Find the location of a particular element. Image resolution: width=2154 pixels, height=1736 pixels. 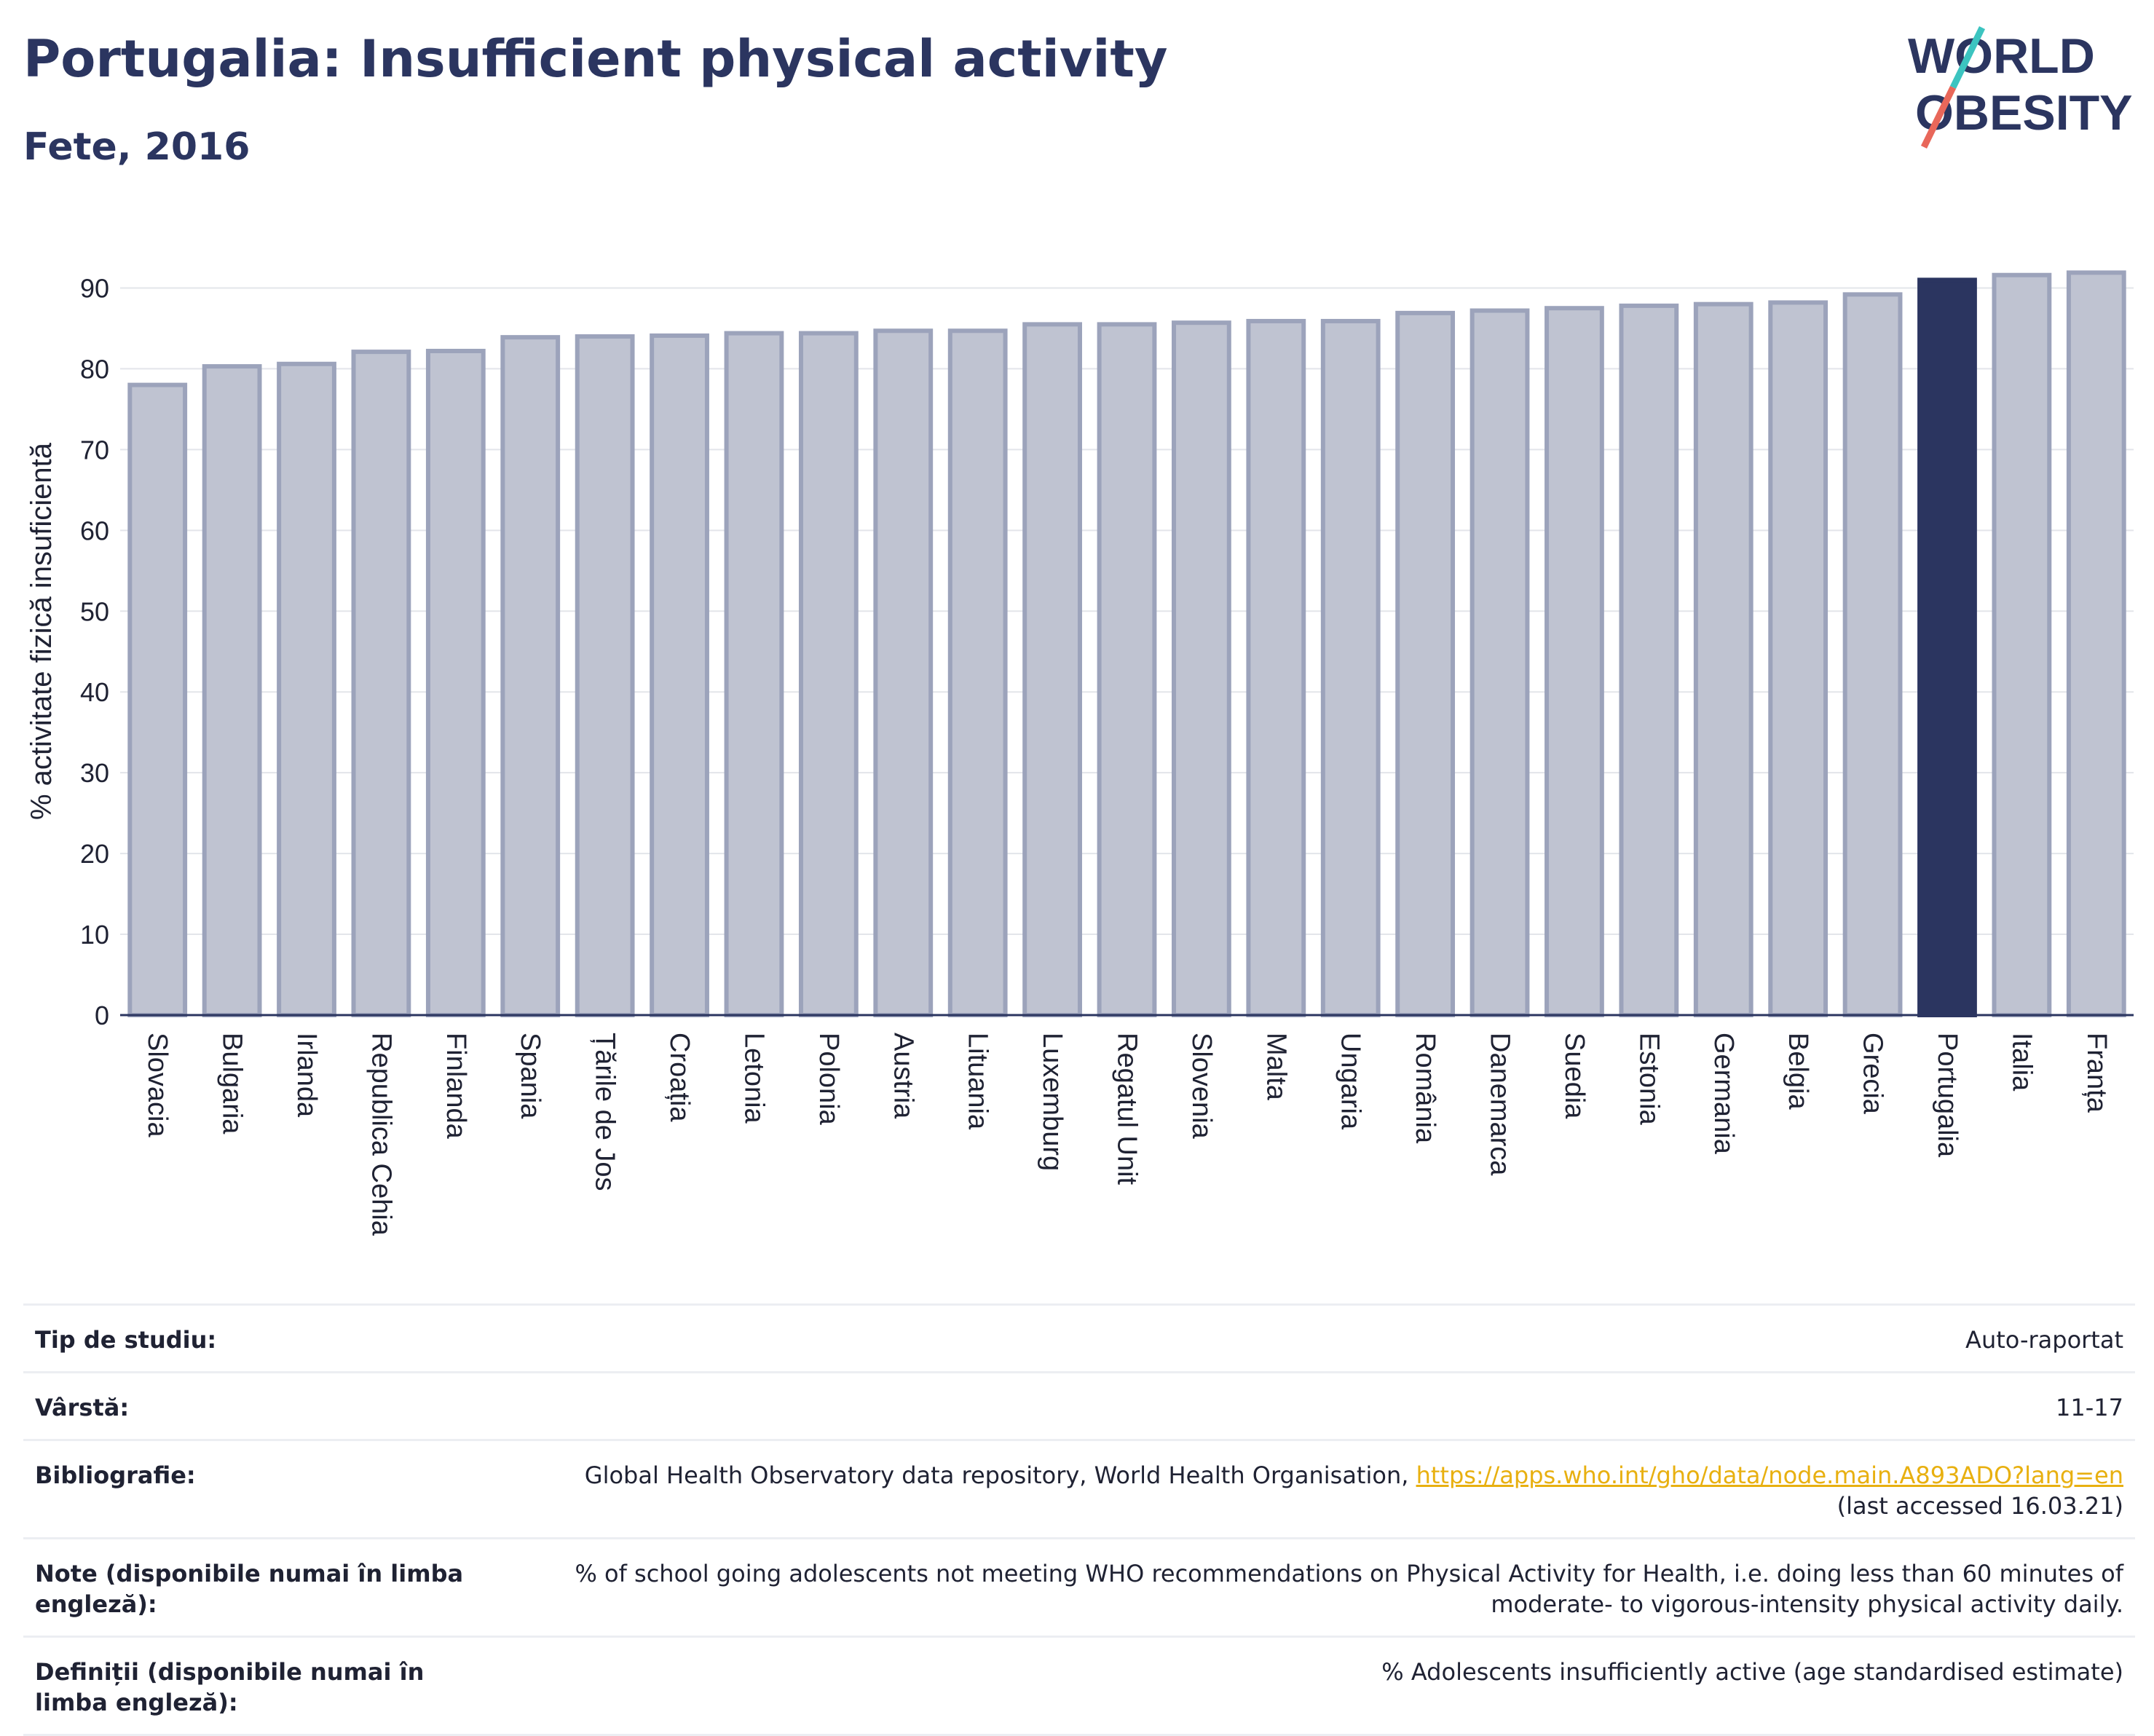

x-tick-label: Malta is located at coordinates (1276, 1067).